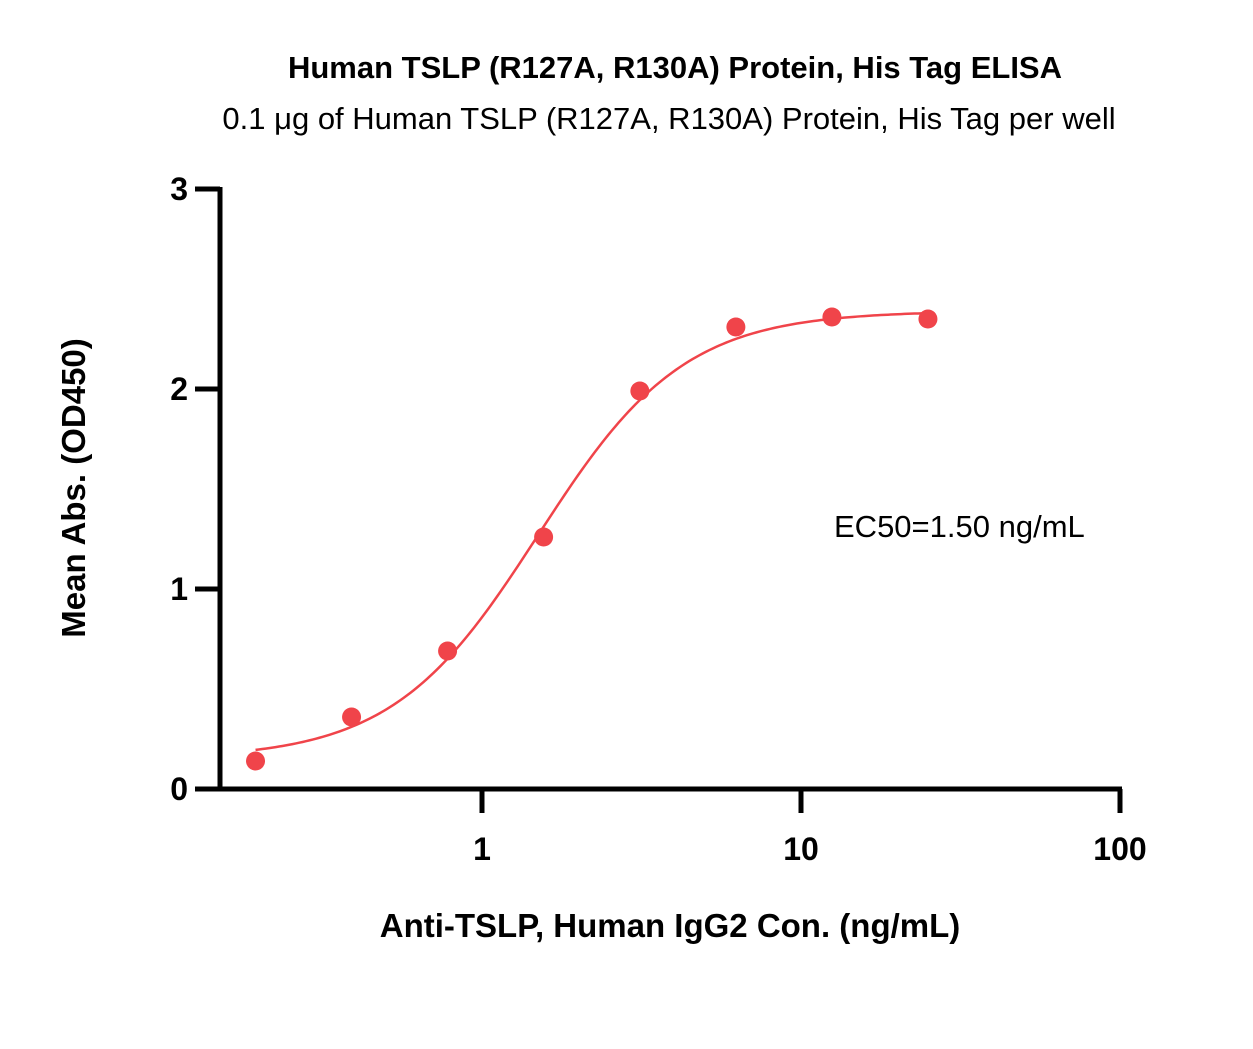  What do you see at coordinates (801, 849) in the screenshot?
I see `x-tick-label: 10` at bounding box center [801, 849].